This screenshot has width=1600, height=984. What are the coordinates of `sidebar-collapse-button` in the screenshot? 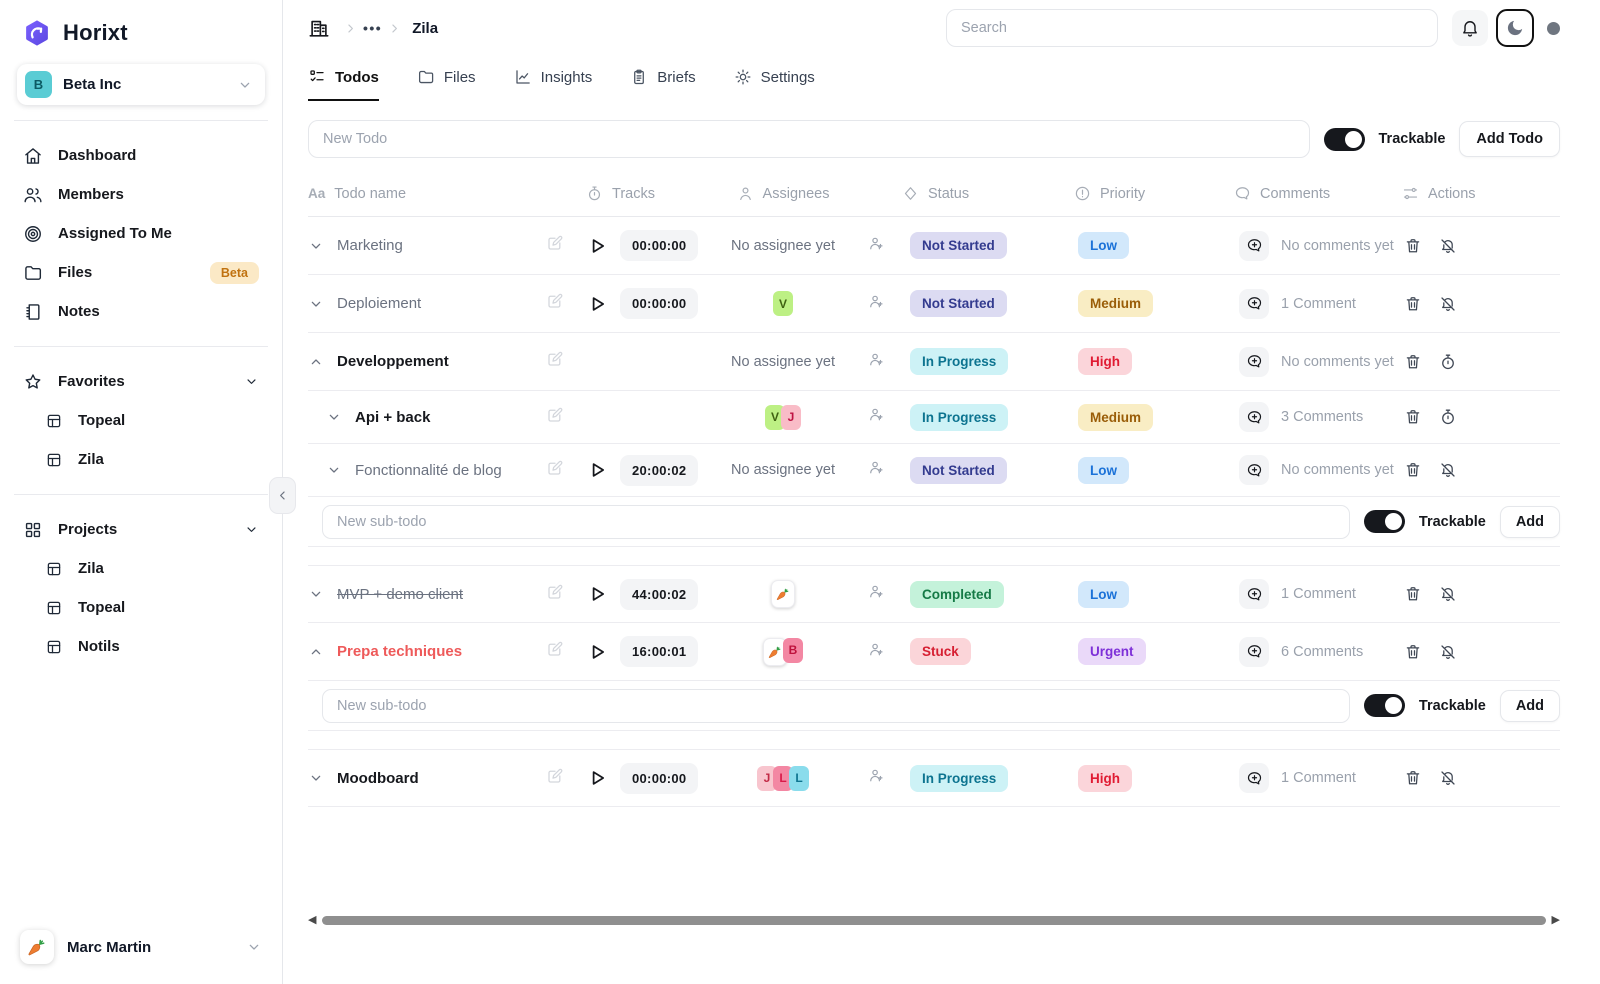 It's located at (282, 495).